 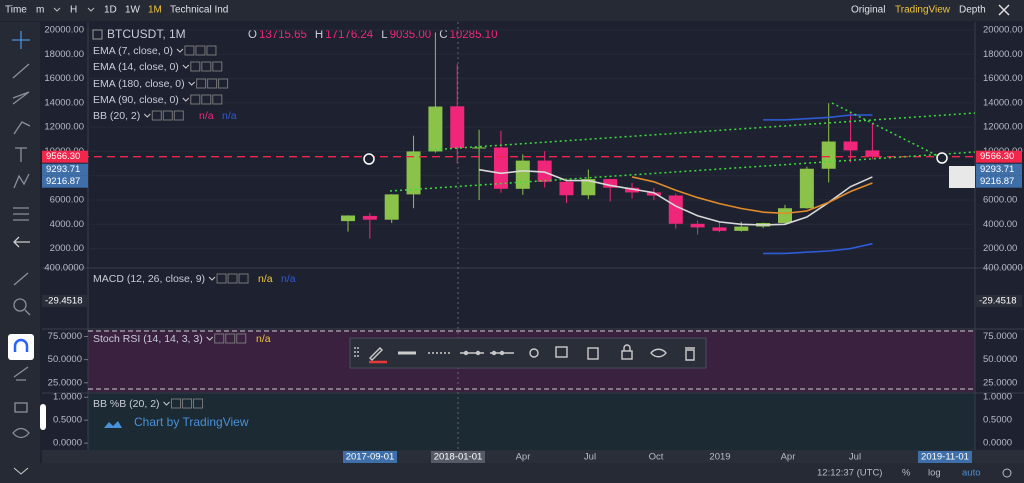 I want to click on status-button: log, so click(x=934, y=473).